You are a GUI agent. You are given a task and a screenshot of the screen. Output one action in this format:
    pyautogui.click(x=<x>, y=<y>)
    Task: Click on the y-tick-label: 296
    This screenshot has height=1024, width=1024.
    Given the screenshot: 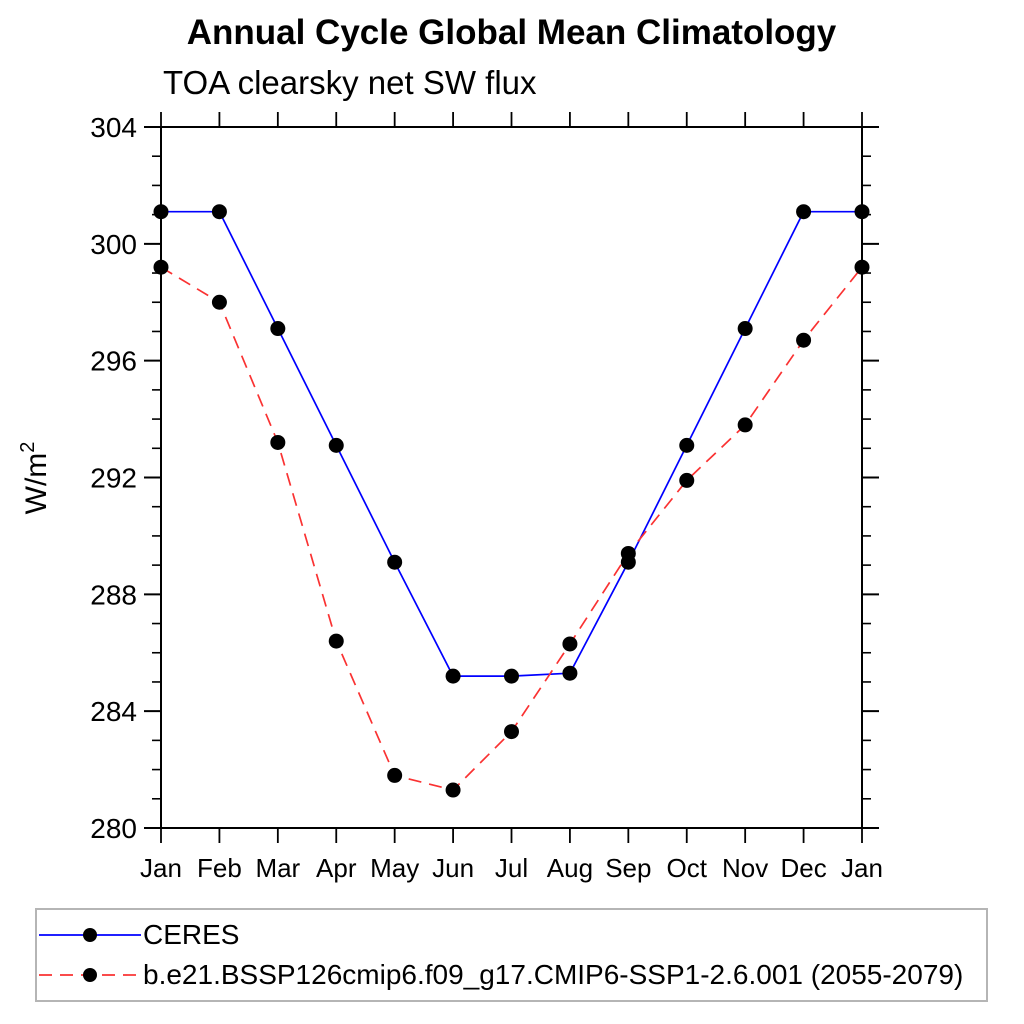 What is the action you would take?
    pyautogui.click(x=113, y=361)
    